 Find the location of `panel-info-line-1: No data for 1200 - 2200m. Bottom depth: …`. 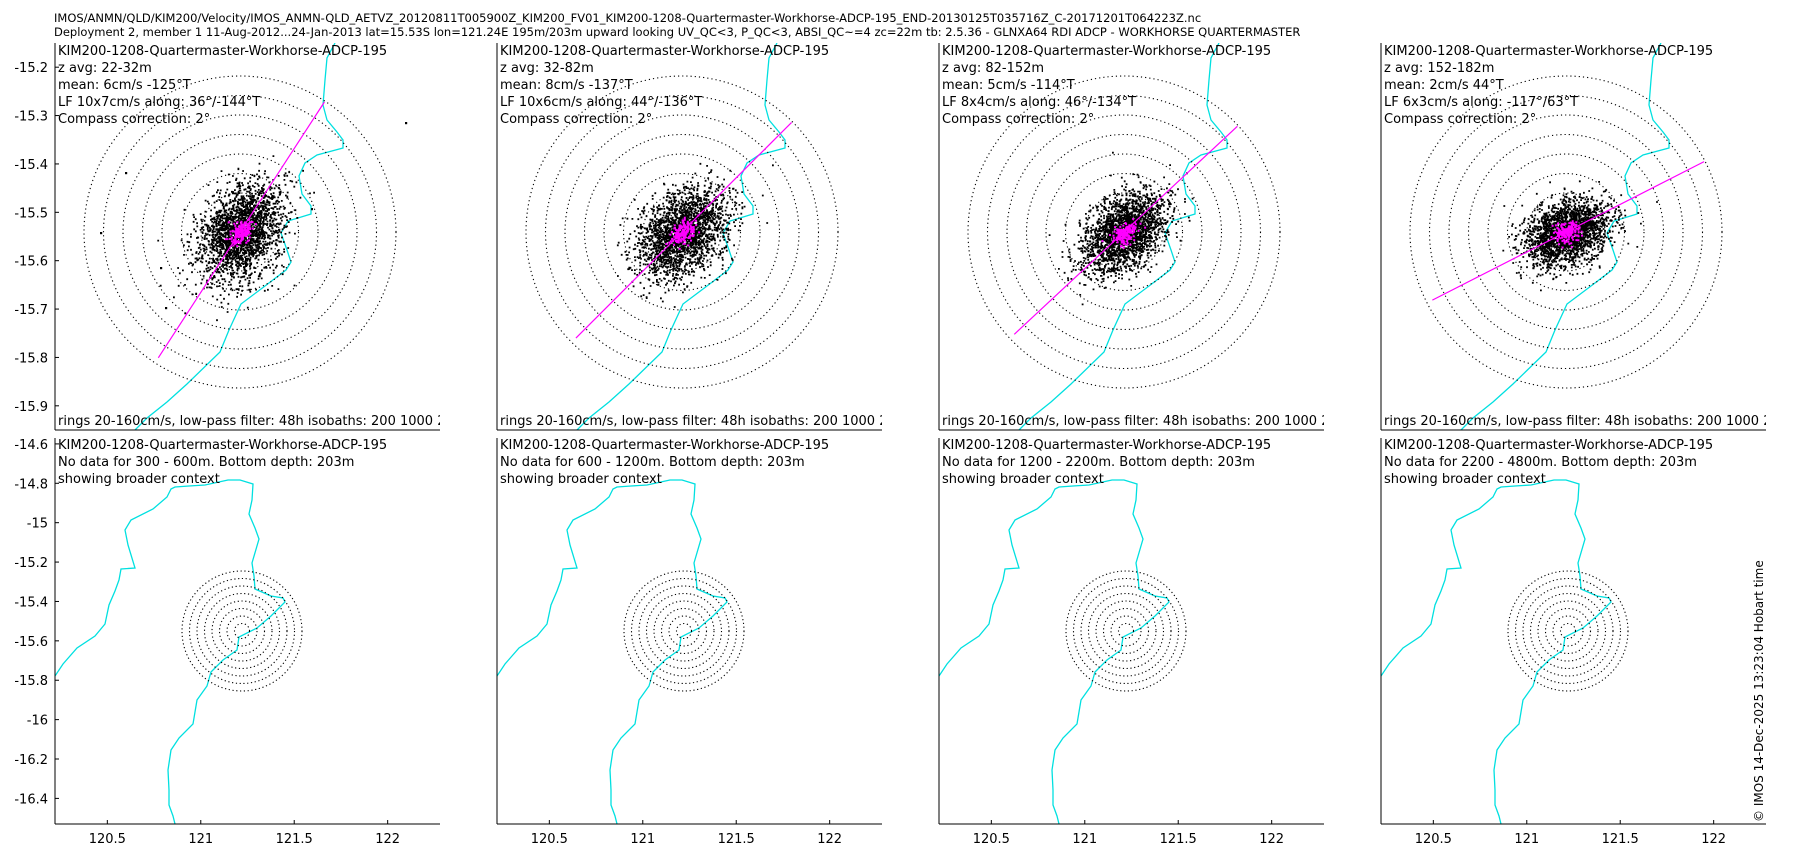

panel-info-line-1: No data for 1200 - 2200m. Bottom depth: … is located at coordinates (1098, 462).